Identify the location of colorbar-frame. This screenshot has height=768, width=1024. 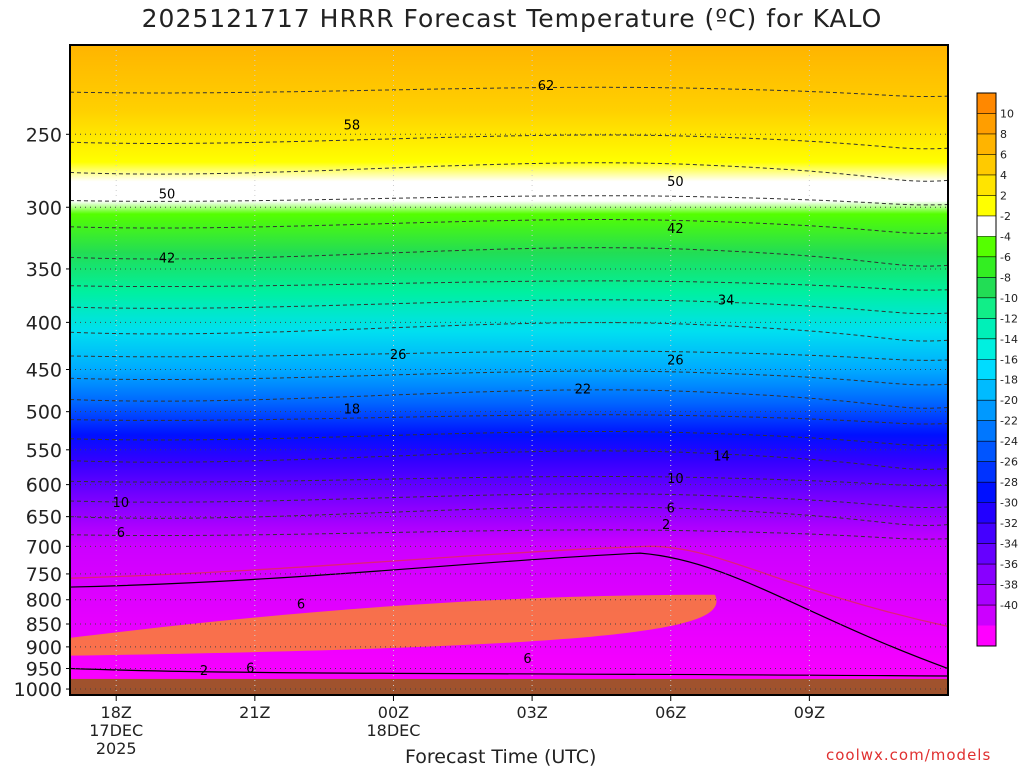
(986, 369).